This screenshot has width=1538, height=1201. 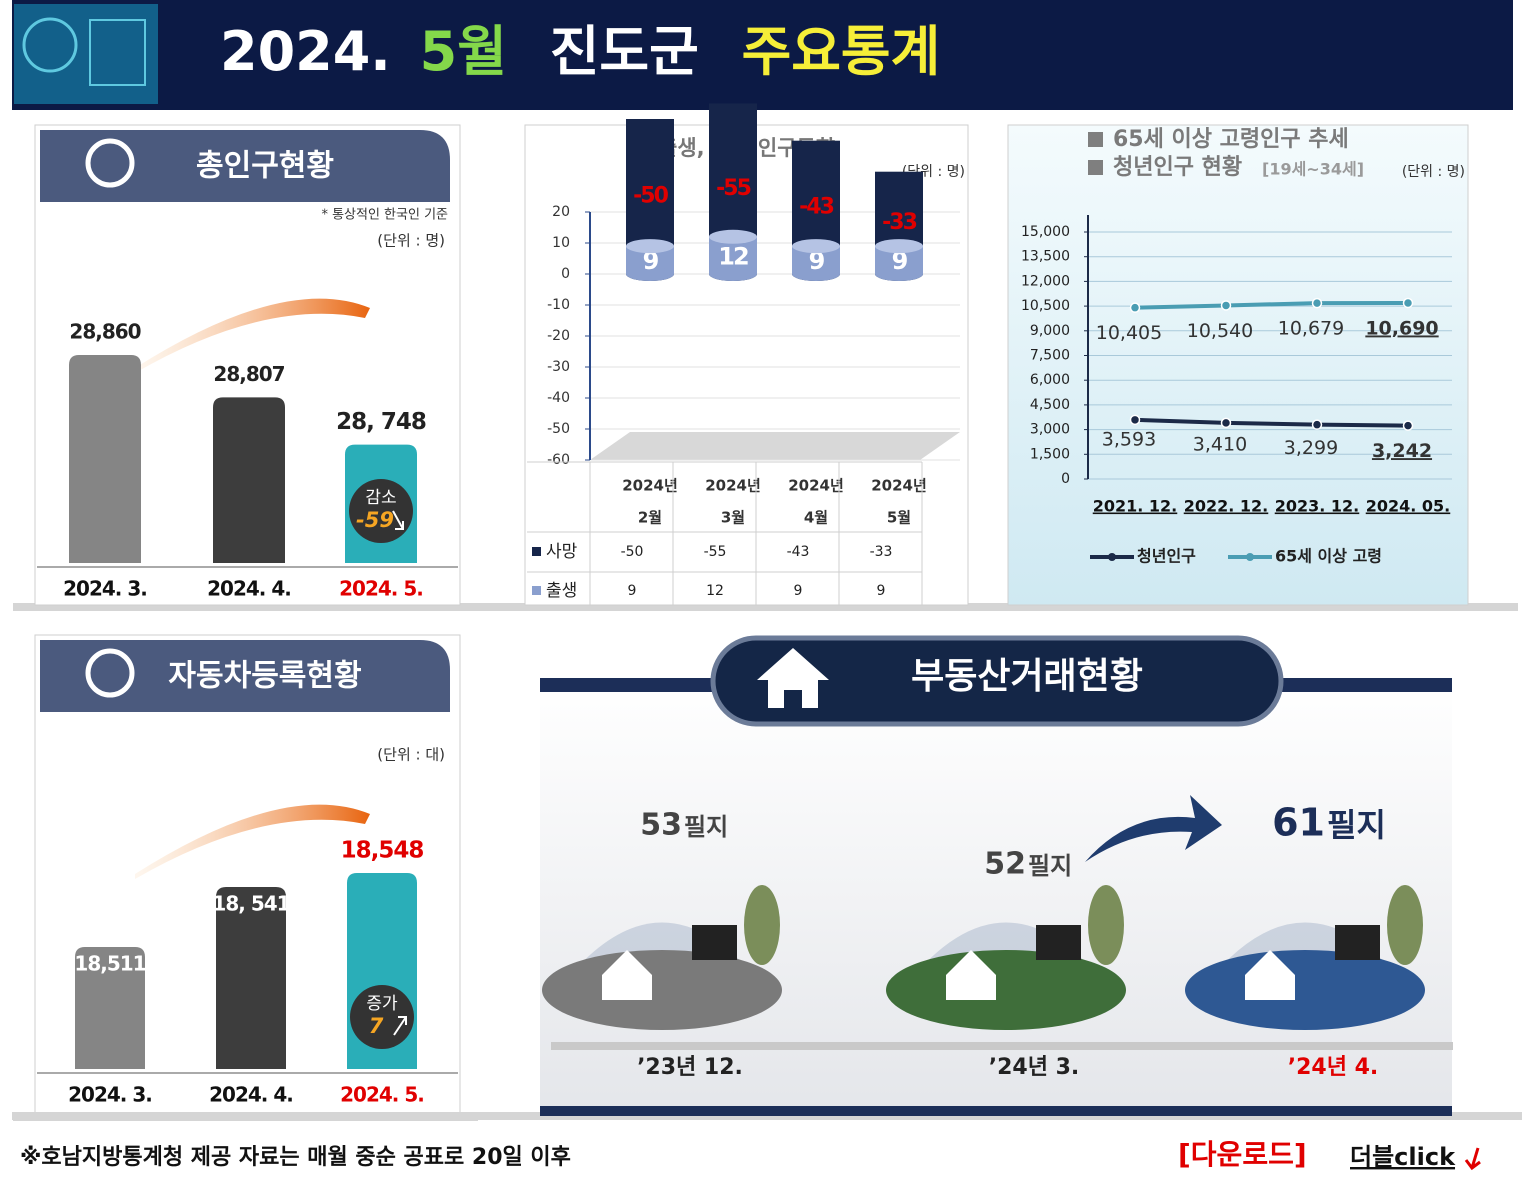 I want to click on table-value: -55, so click(x=715, y=552).